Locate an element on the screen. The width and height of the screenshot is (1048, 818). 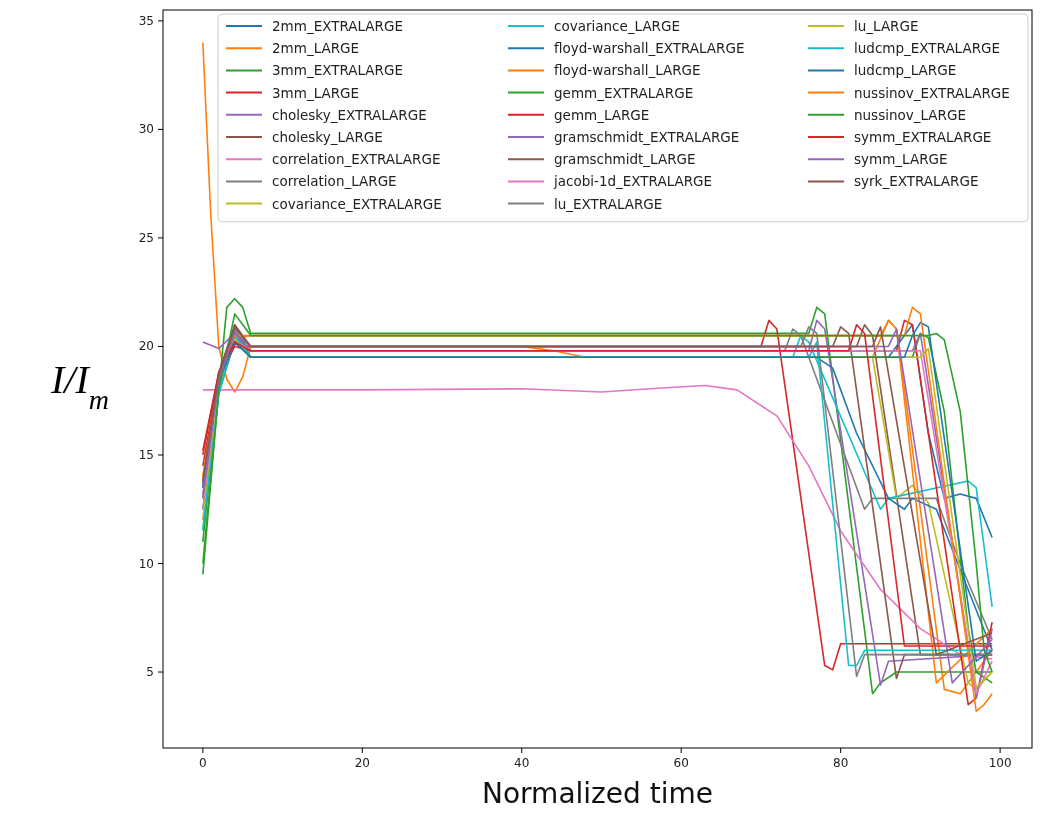
legend-label: covariance_EXTRALARGE is located at coordinates (357, 203).